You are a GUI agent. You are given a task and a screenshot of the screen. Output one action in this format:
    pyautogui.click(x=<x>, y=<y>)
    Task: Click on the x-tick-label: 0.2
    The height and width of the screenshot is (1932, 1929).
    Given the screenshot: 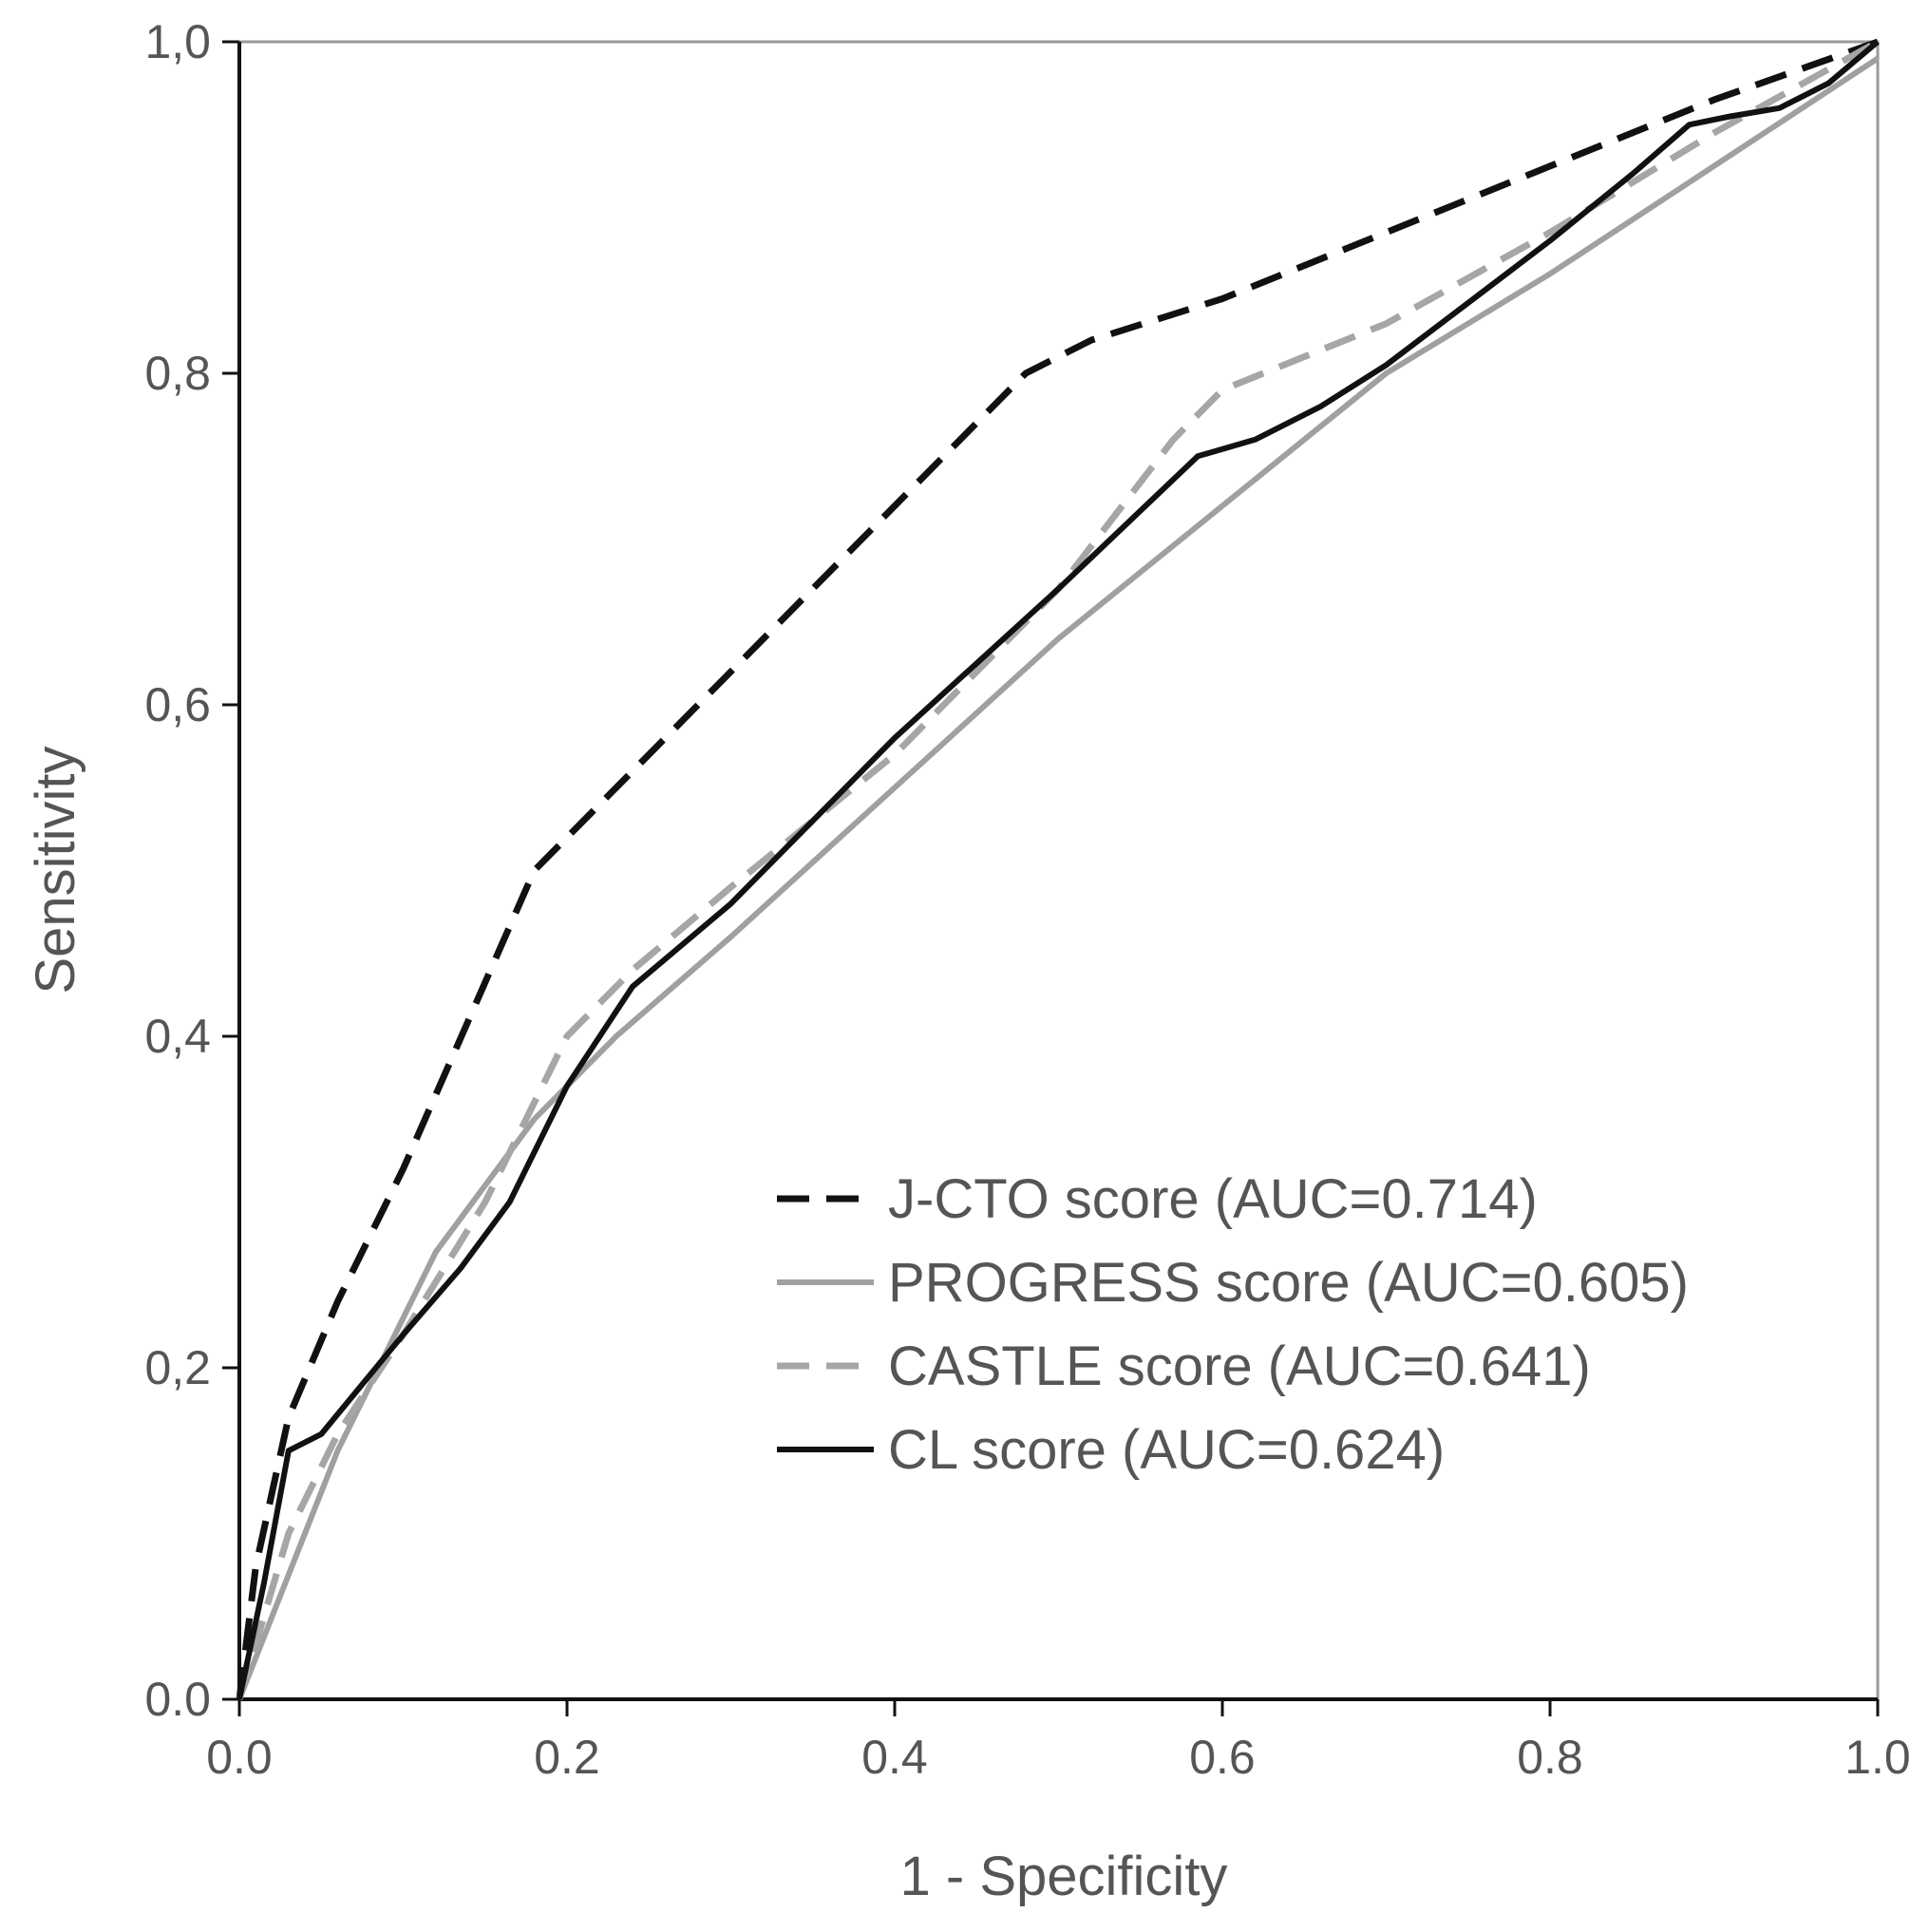 What is the action you would take?
    pyautogui.click(x=567, y=1757)
    